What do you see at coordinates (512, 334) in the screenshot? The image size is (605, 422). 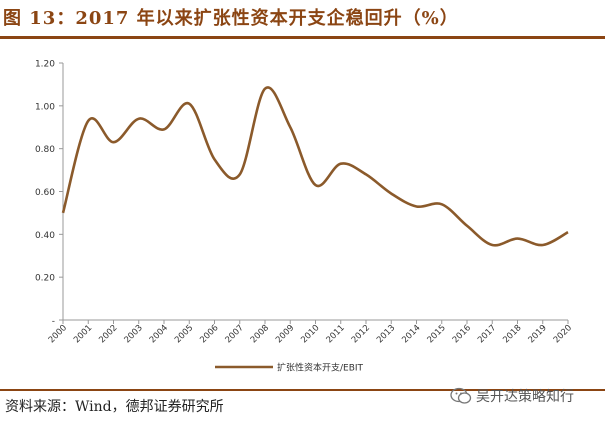 I see `x-tick-label: 2018` at bounding box center [512, 334].